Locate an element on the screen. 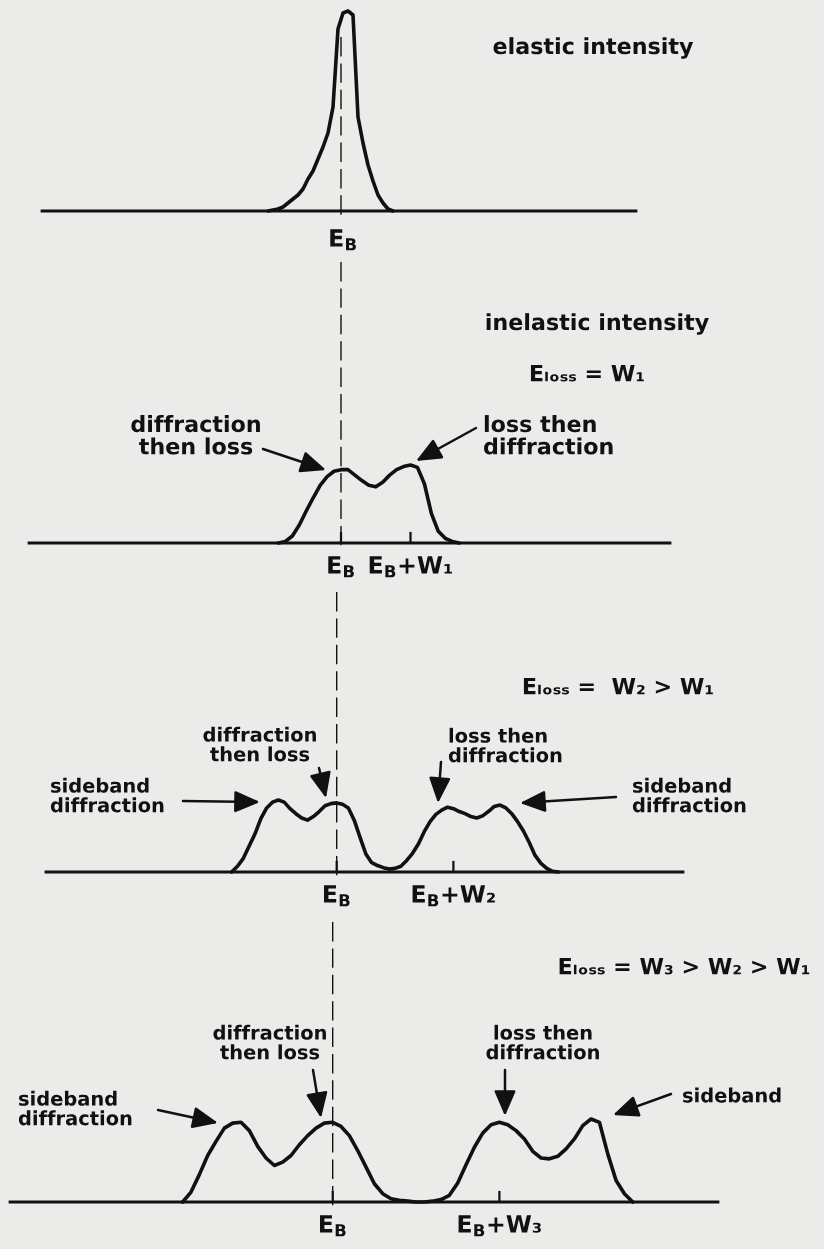 This screenshot has height=1249, width=824. text: Eₗₒₛₛ = W₂ > W₁ is located at coordinates (618, 686).